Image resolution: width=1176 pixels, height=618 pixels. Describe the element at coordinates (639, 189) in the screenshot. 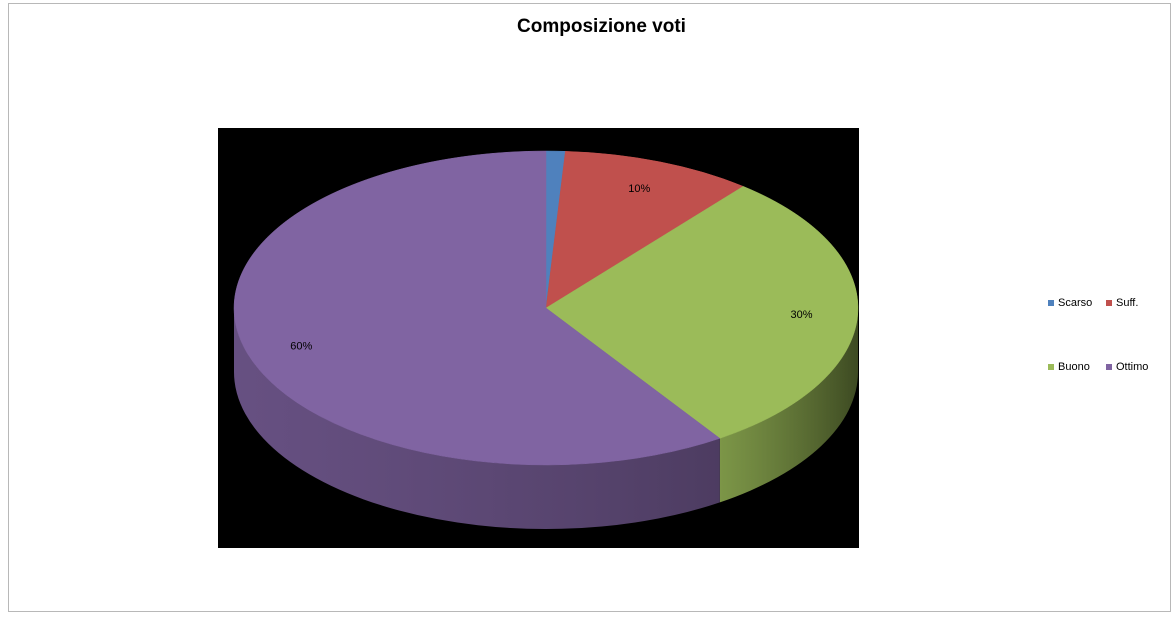

I see `data-label-suff: 10%` at that location.